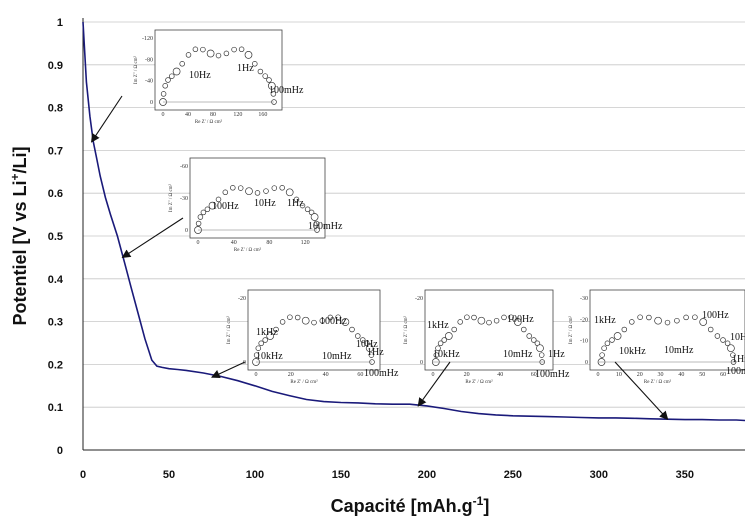 The width and height of the screenshot is (745, 521). Describe the element at coordinates (255, 475) in the screenshot. I see `x-tick-label: 100` at that location.